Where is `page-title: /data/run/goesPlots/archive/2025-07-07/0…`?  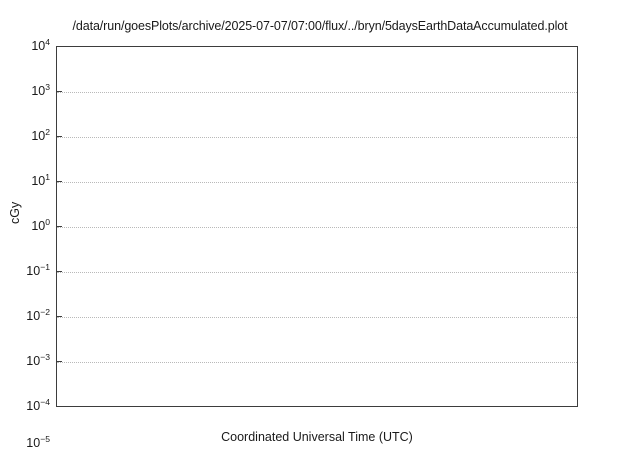 page-title: /data/run/goesPlots/archive/2025-07-07/0… is located at coordinates (320, 26).